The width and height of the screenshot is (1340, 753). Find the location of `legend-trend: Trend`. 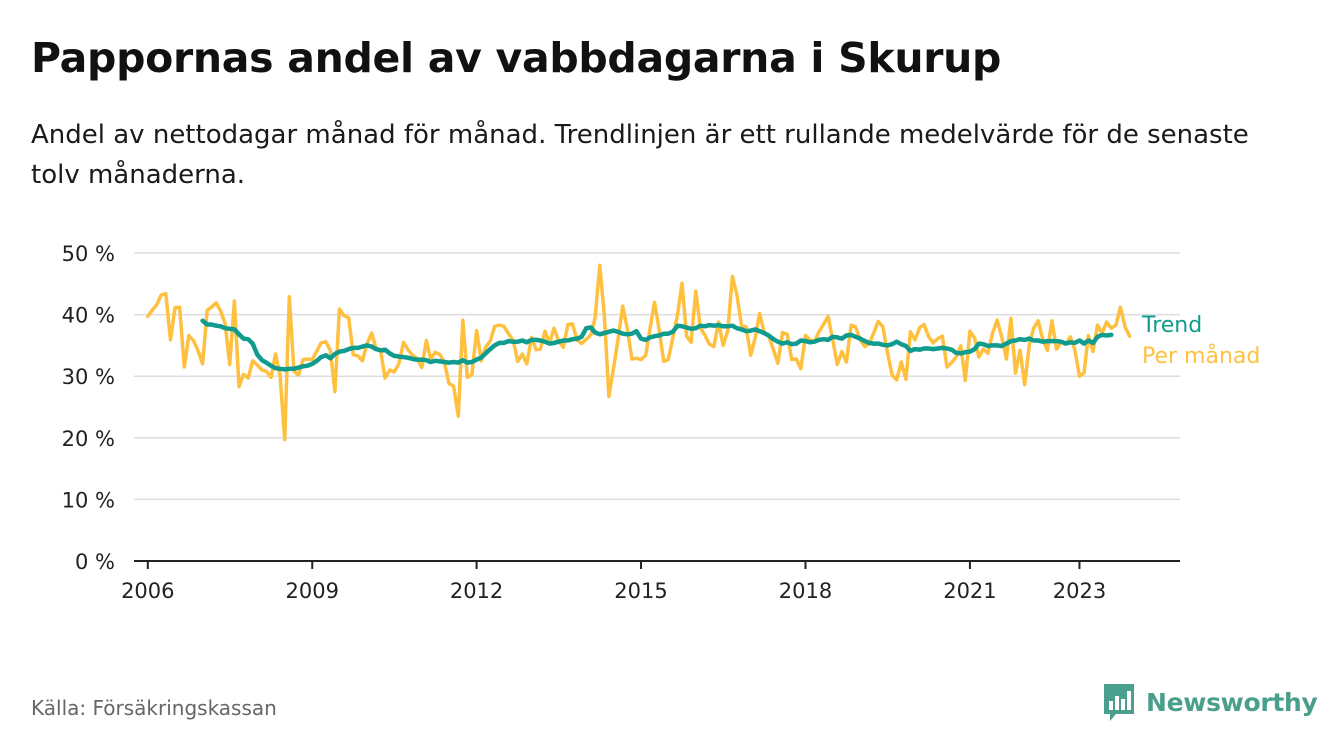

legend-trend: Trend is located at coordinates (1171, 325).